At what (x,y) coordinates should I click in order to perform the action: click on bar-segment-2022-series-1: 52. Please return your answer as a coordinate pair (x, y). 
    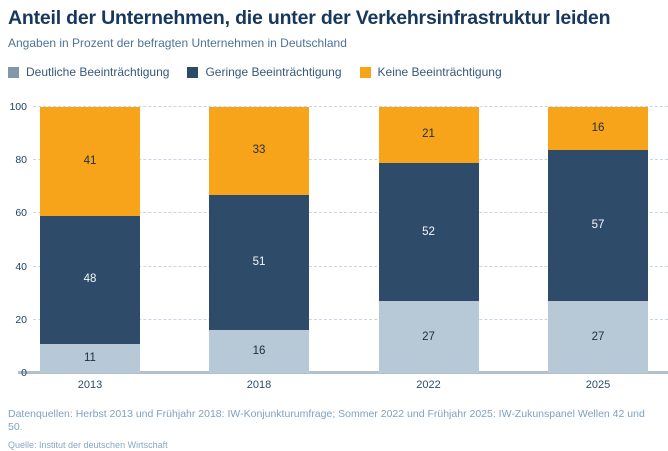
    Looking at the image, I should click on (428, 232).